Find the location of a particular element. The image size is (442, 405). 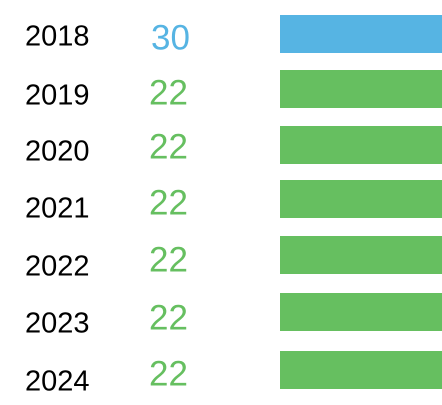

year-label: 2018 is located at coordinates (57, 37).